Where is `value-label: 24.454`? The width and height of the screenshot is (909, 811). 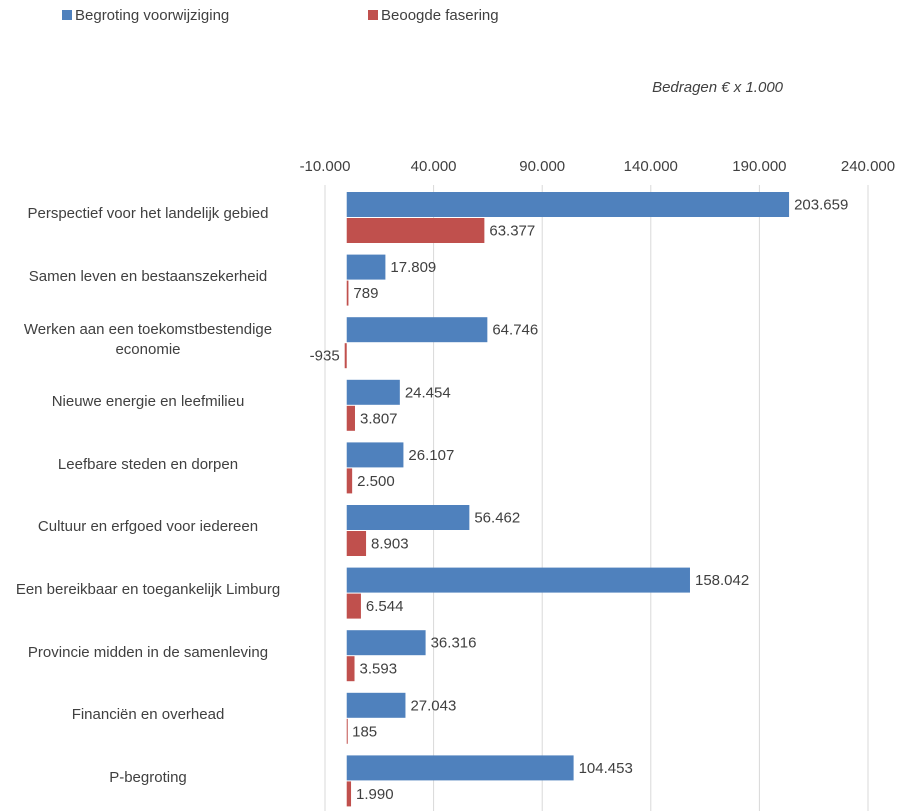
value-label: 24.454 is located at coordinates (428, 392).